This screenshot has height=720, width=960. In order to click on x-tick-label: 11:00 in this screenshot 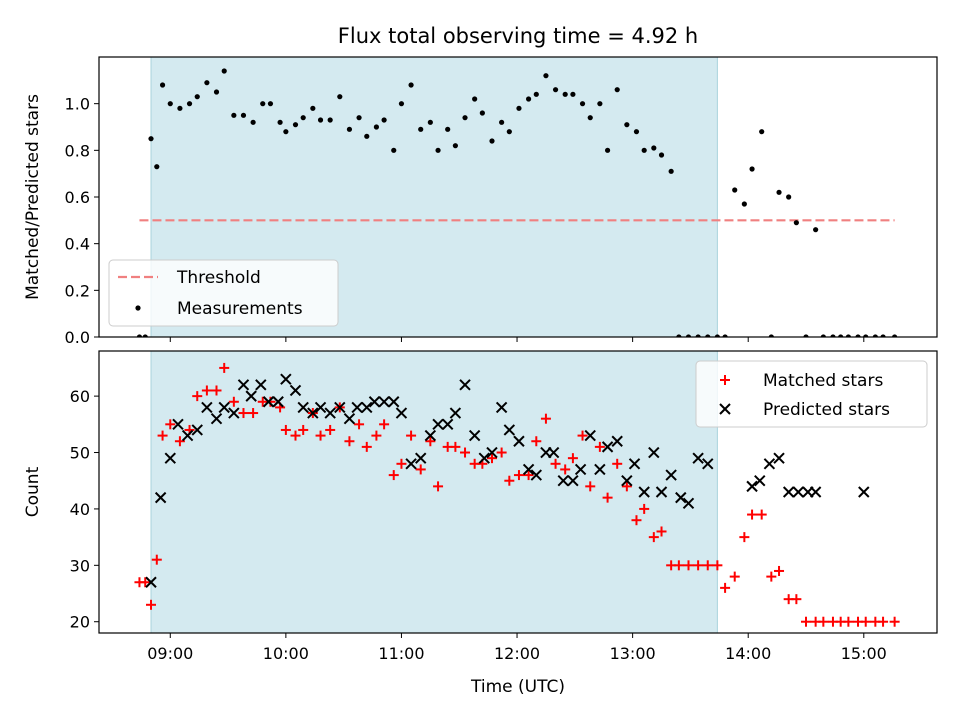, I will do `click(401, 653)`.